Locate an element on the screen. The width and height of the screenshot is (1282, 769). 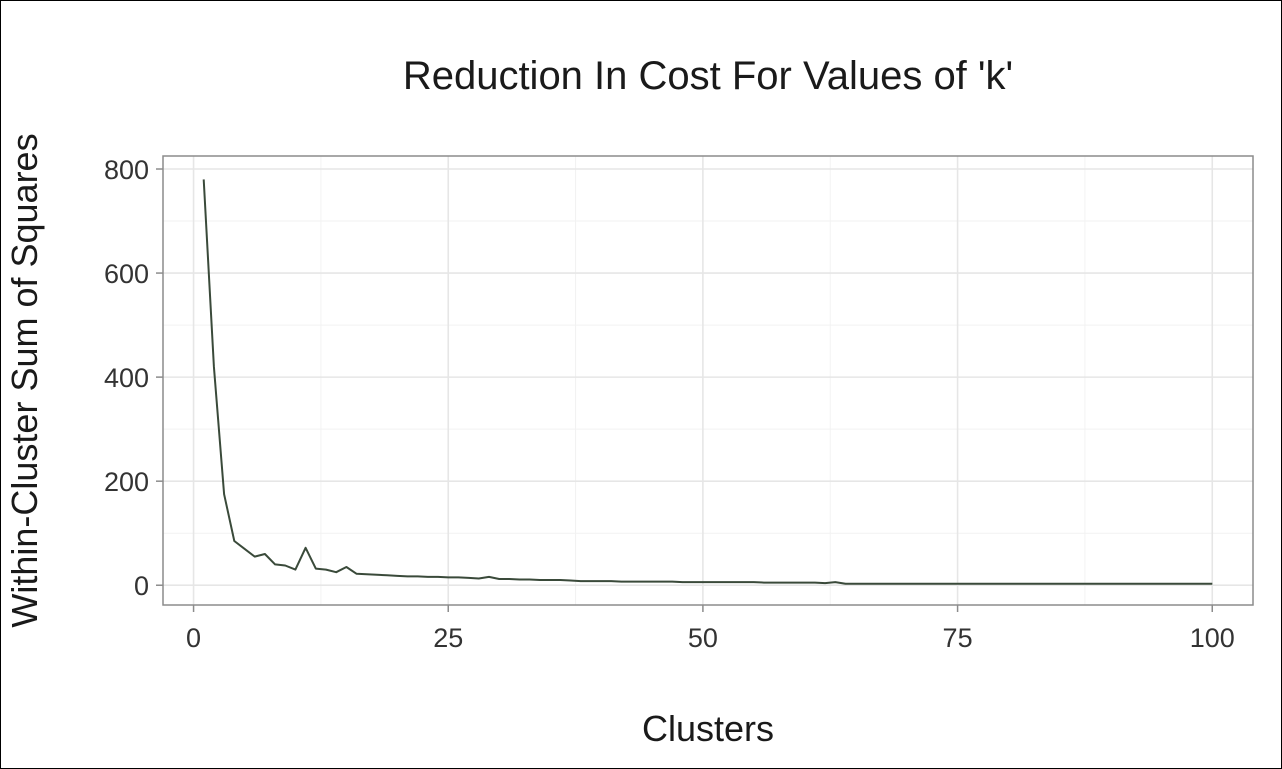
y-tick-label: 800 is located at coordinates (126, 170).